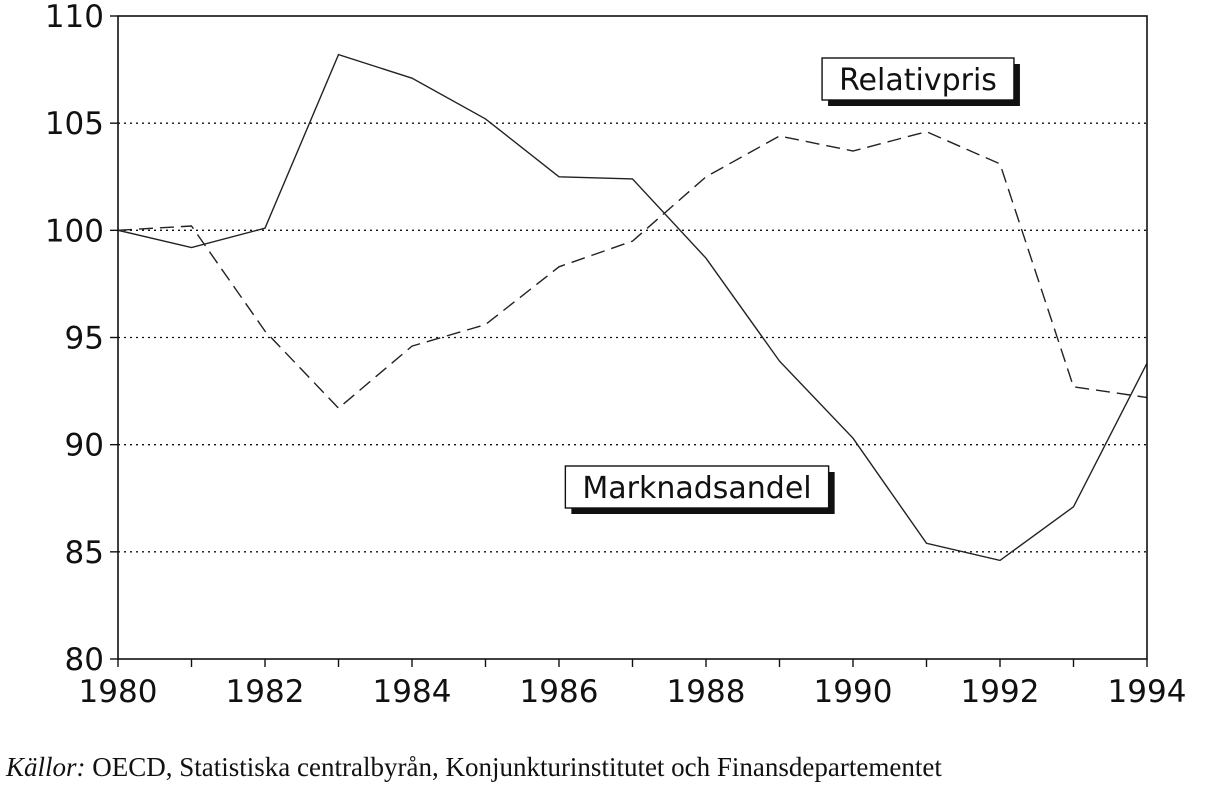  I want to click on x-tick-label: 1986, so click(559, 692).